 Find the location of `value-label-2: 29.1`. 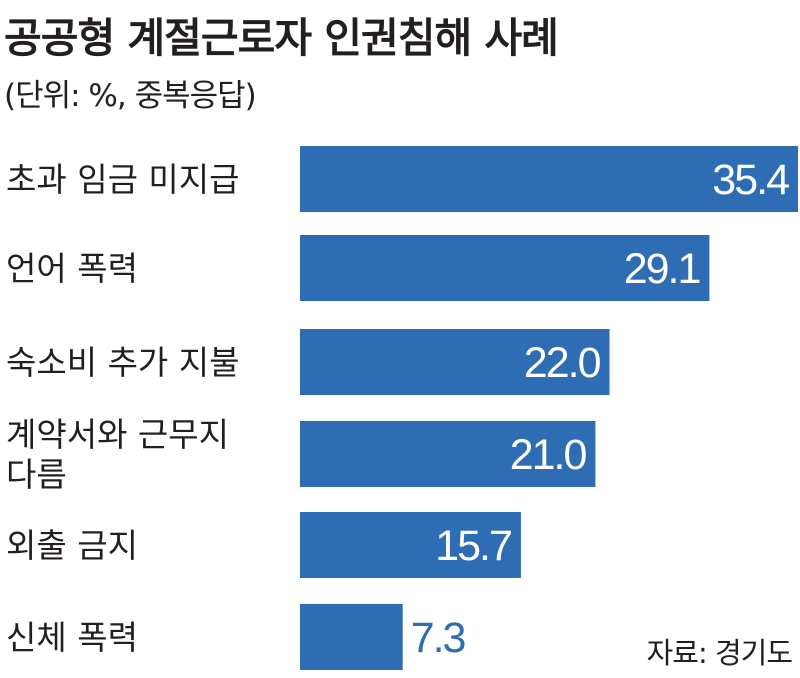

value-label-2: 29.1 is located at coordinates (662, 269).